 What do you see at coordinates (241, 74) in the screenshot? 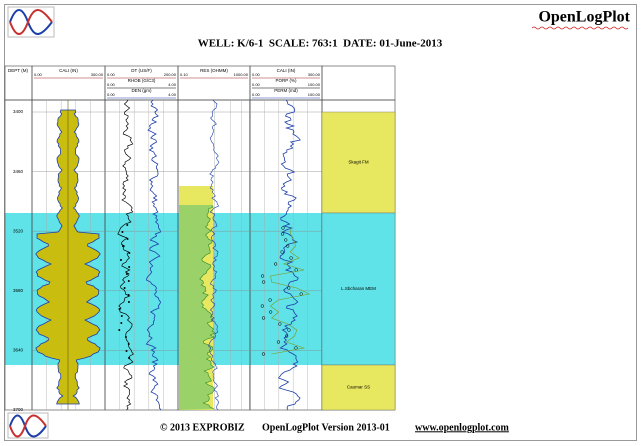
I see `curve-max: 1000.00` at bounding box center [241, 74].